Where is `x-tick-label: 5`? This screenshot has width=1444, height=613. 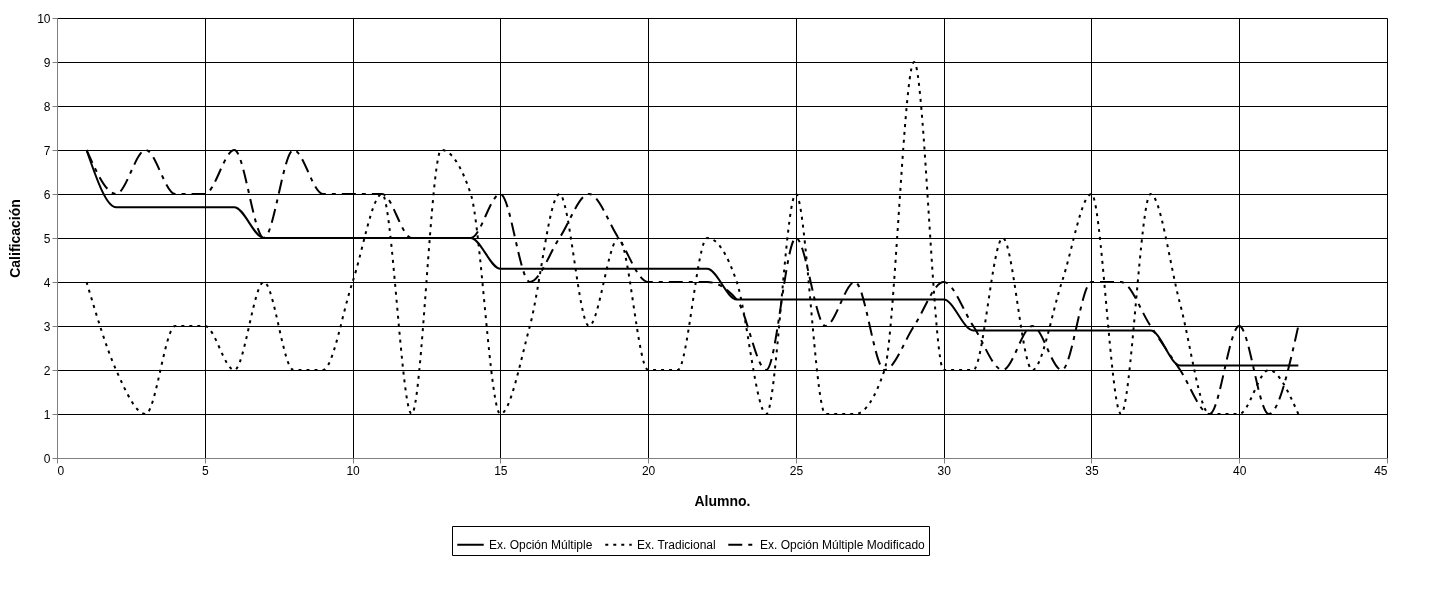
x-tick-label: 5 is located at coordinates (205, 470).